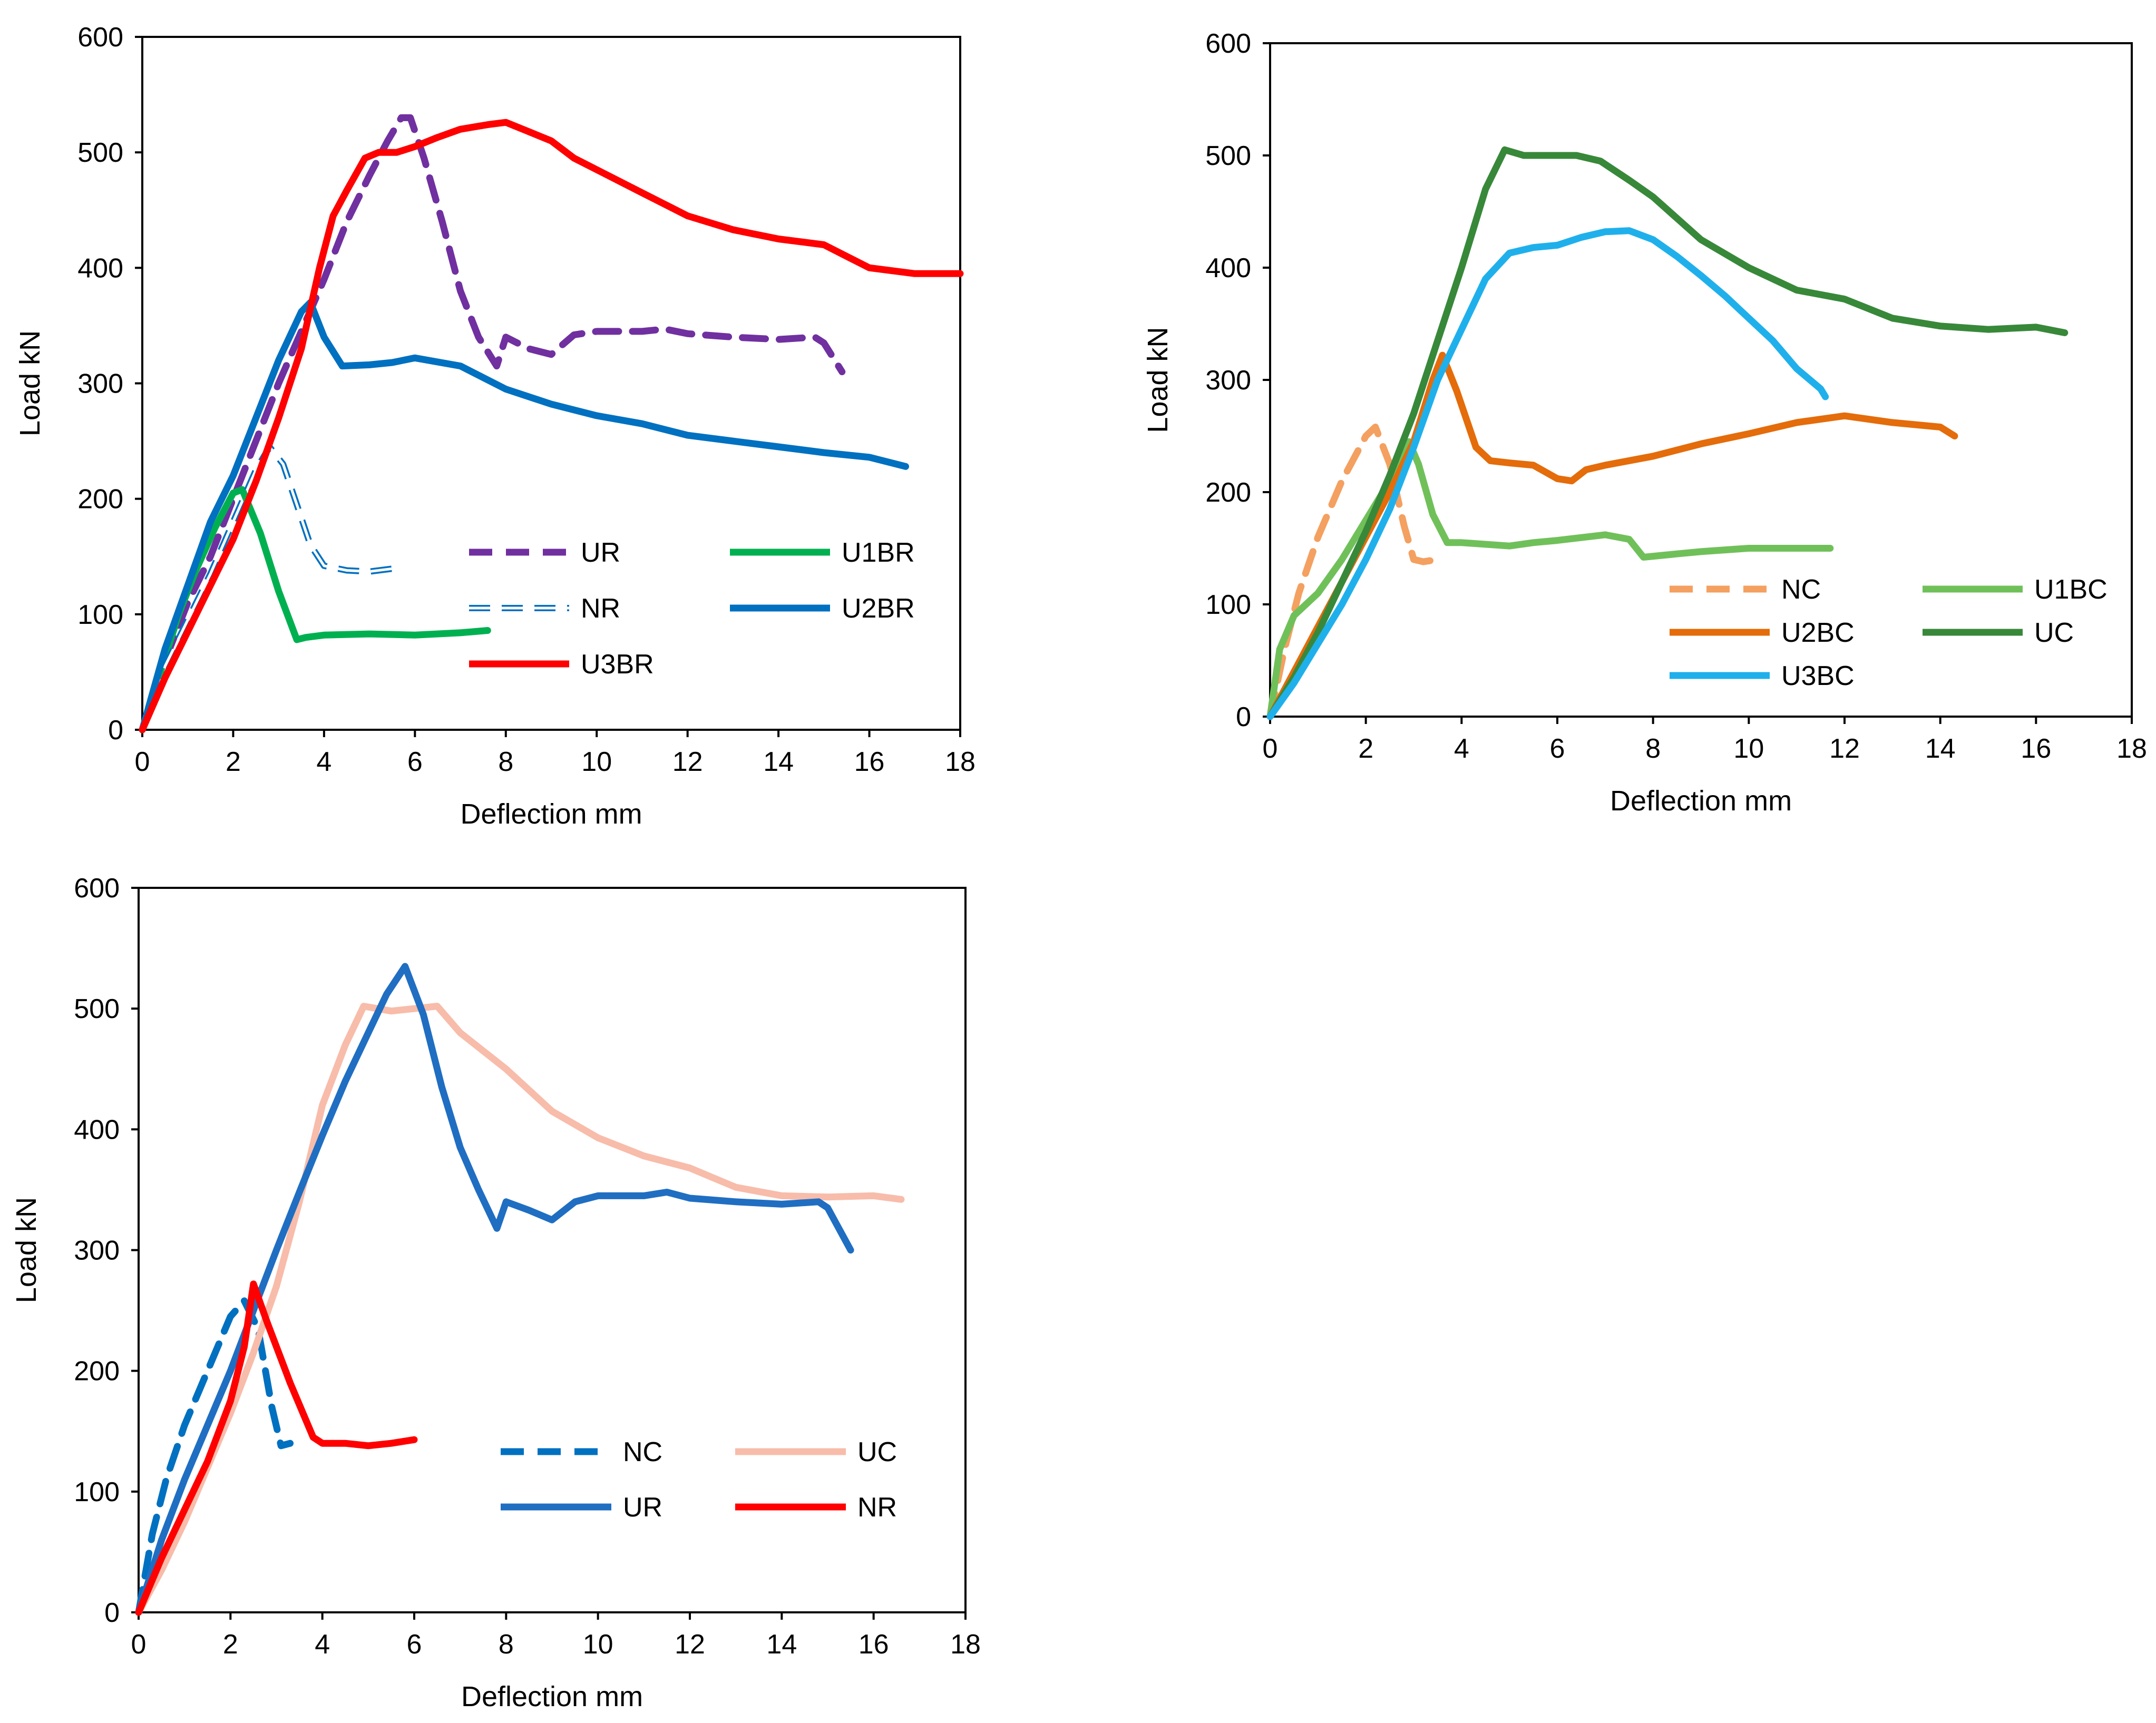 The height and width of the screenshot is (1723, 2156). What do you see at coordinates (1818, 676) in the screenshot?
I see `legend-label-u3bc: U3BC` at bounding box center [1818, 676].